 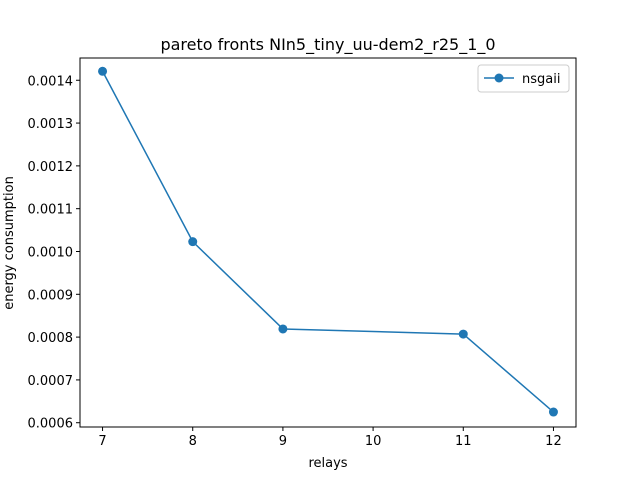 I want to click on y-tick-label: 0.0011, so click(x=51, y=210).